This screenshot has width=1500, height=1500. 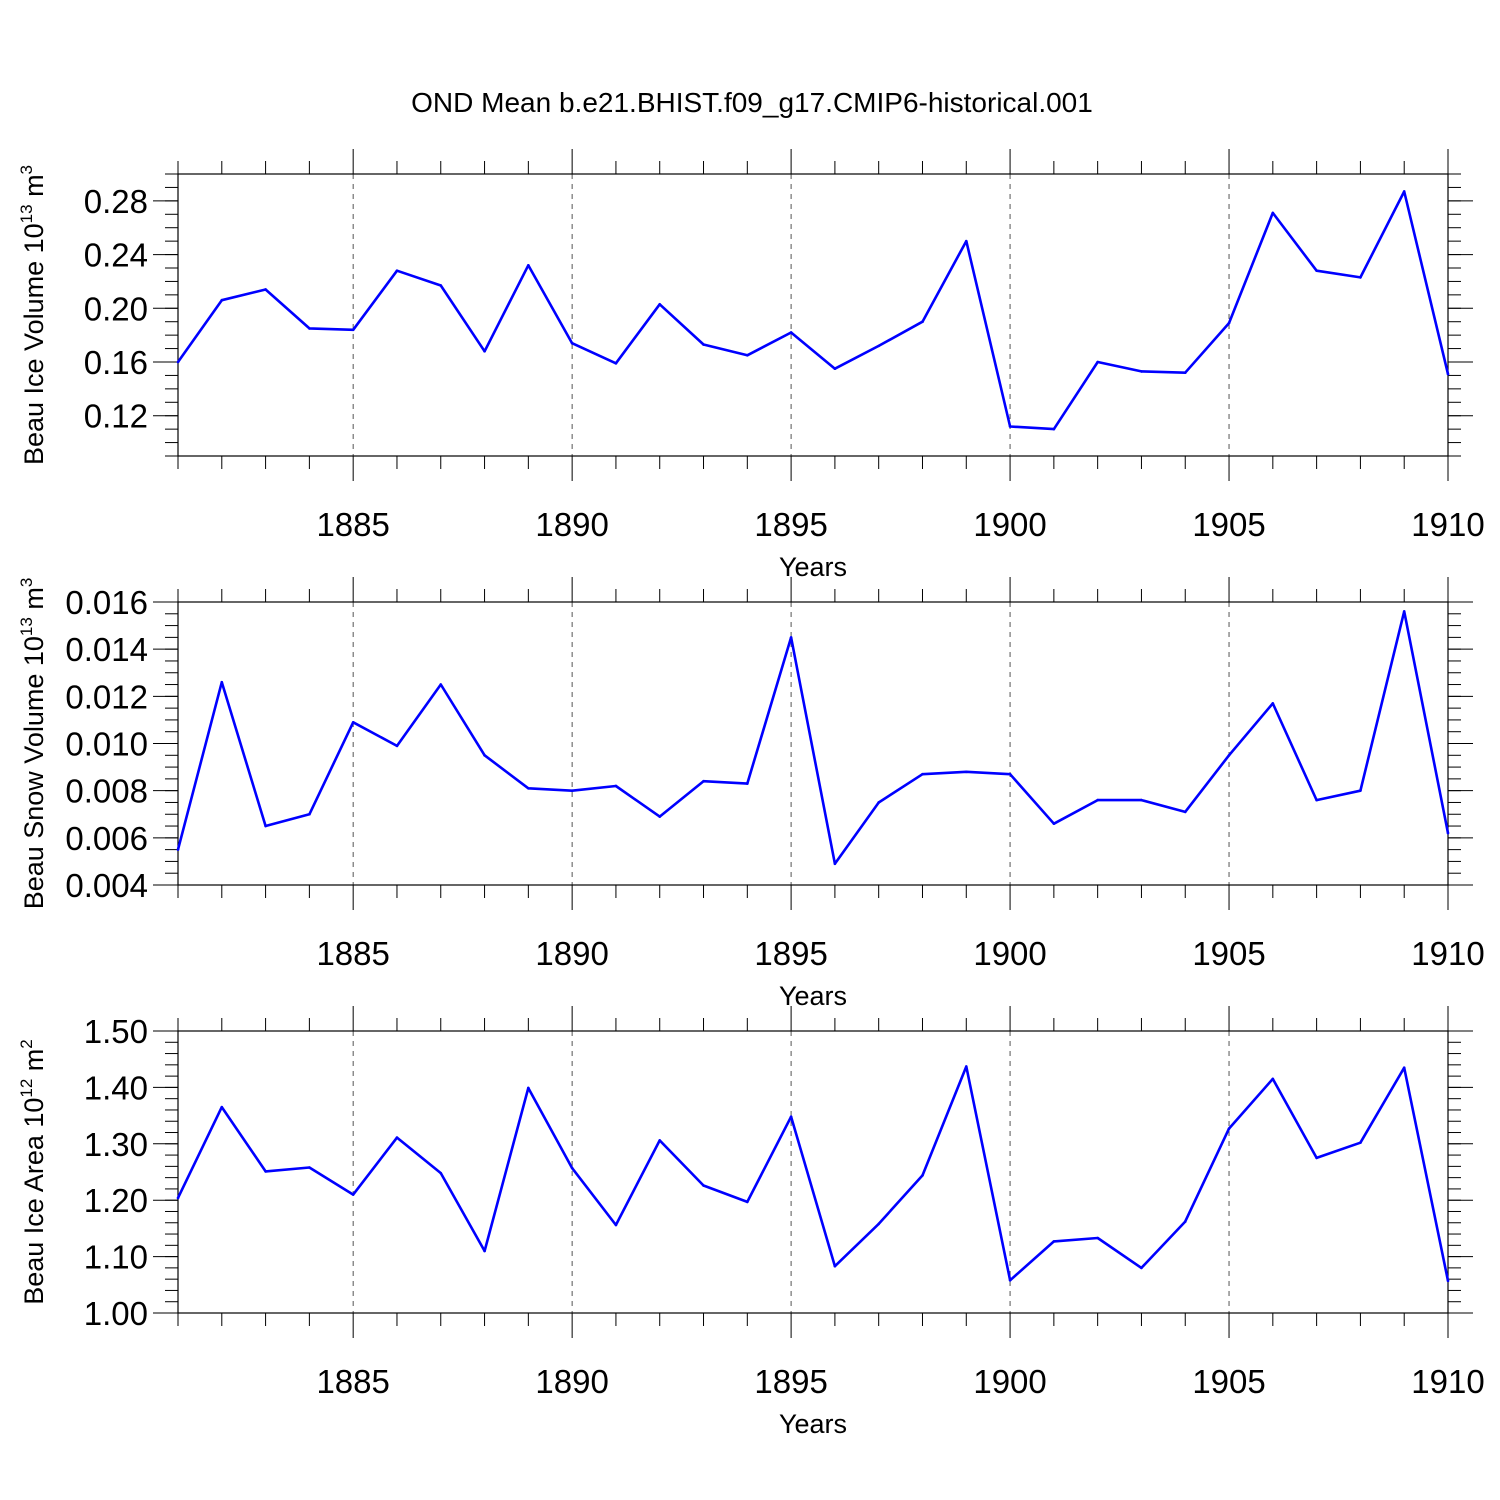 I want to click on y-tick-label: 0.12, so click(x=116, y=416).